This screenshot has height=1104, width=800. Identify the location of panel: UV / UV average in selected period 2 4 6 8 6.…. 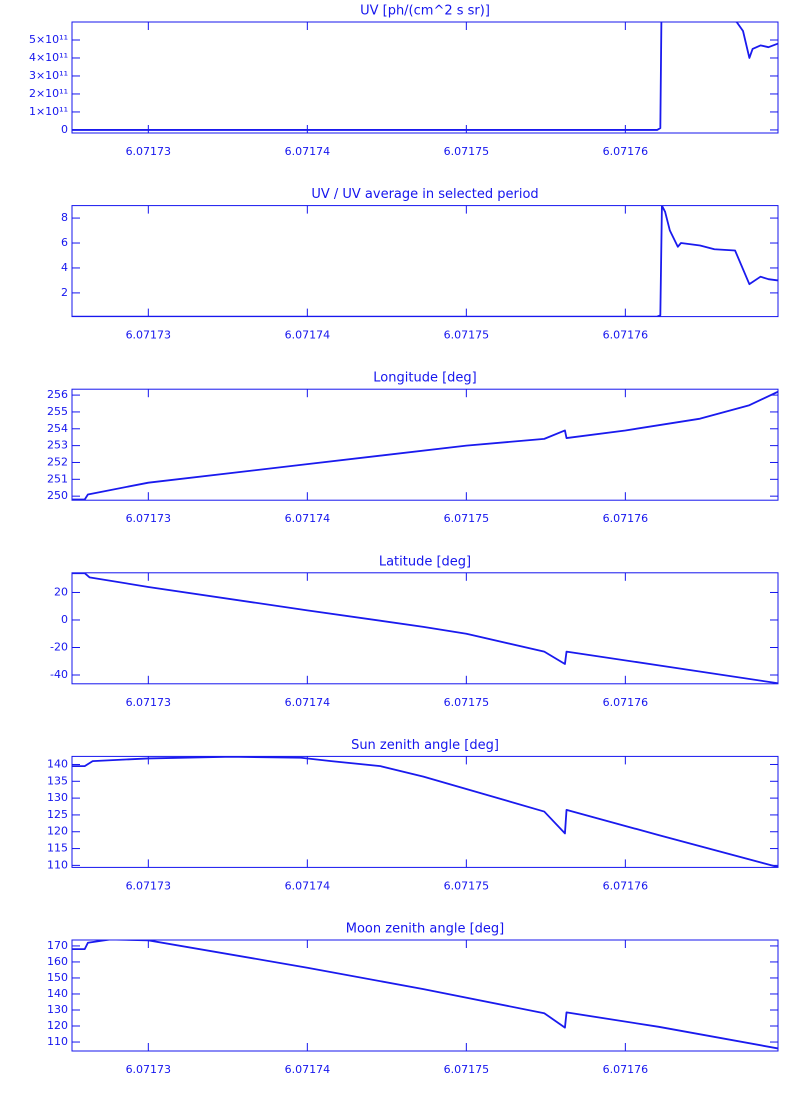
(420, 264).